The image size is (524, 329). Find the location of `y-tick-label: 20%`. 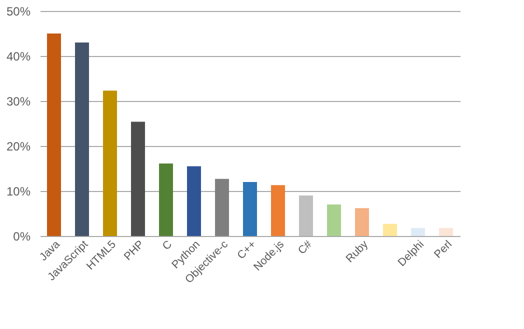

y-tick-label: 20% is located at coordinates (18, 147).